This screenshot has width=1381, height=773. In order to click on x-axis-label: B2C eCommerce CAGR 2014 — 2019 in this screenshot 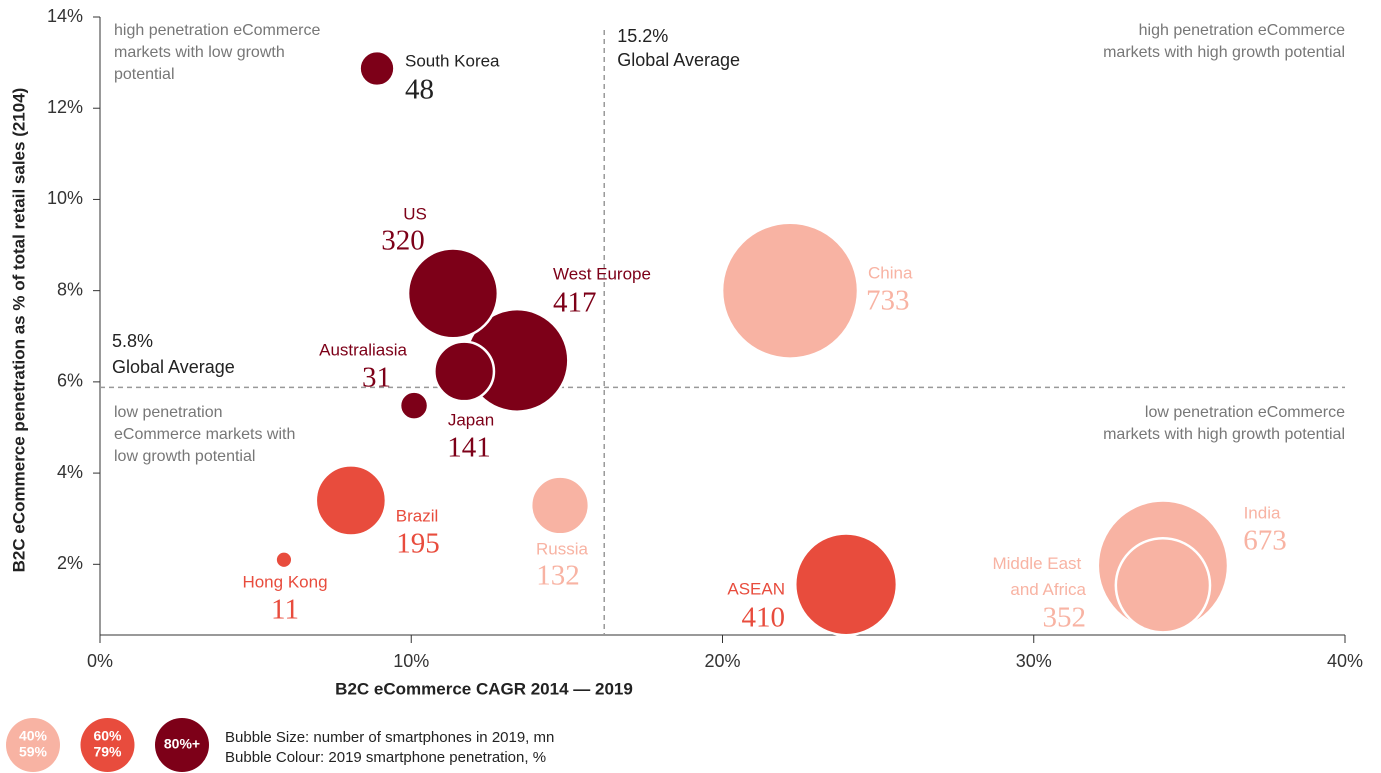, I will do `click(484, 688)`.